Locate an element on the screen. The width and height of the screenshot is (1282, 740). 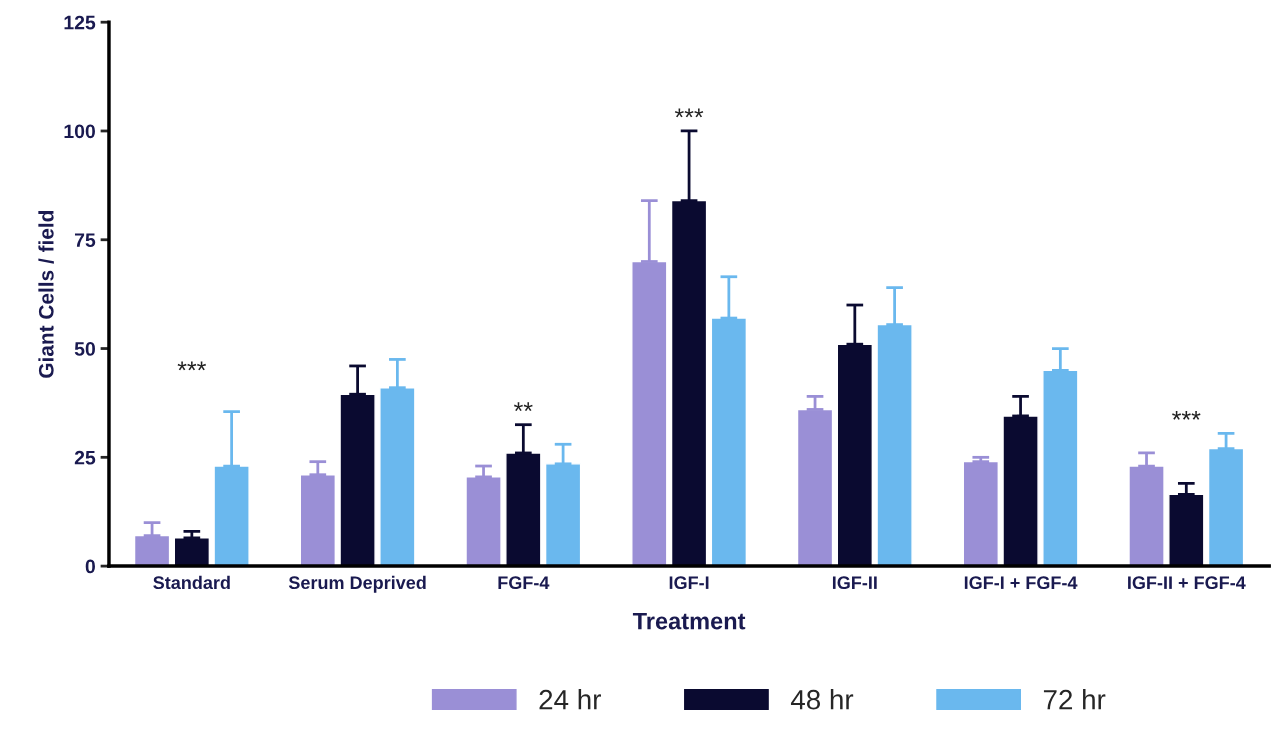
legend-label: 48 hr is located at coordinates (822, 699).